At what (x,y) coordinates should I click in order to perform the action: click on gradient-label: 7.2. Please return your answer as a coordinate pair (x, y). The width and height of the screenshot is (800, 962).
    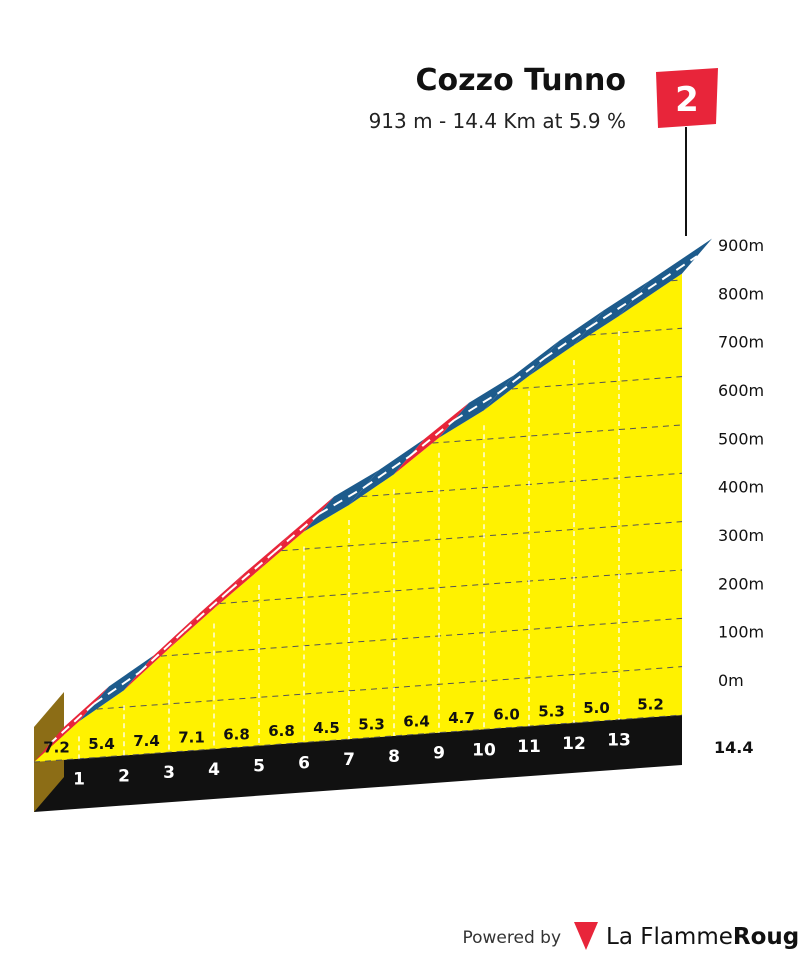
    Looking at the image, I should click on (56, 747).